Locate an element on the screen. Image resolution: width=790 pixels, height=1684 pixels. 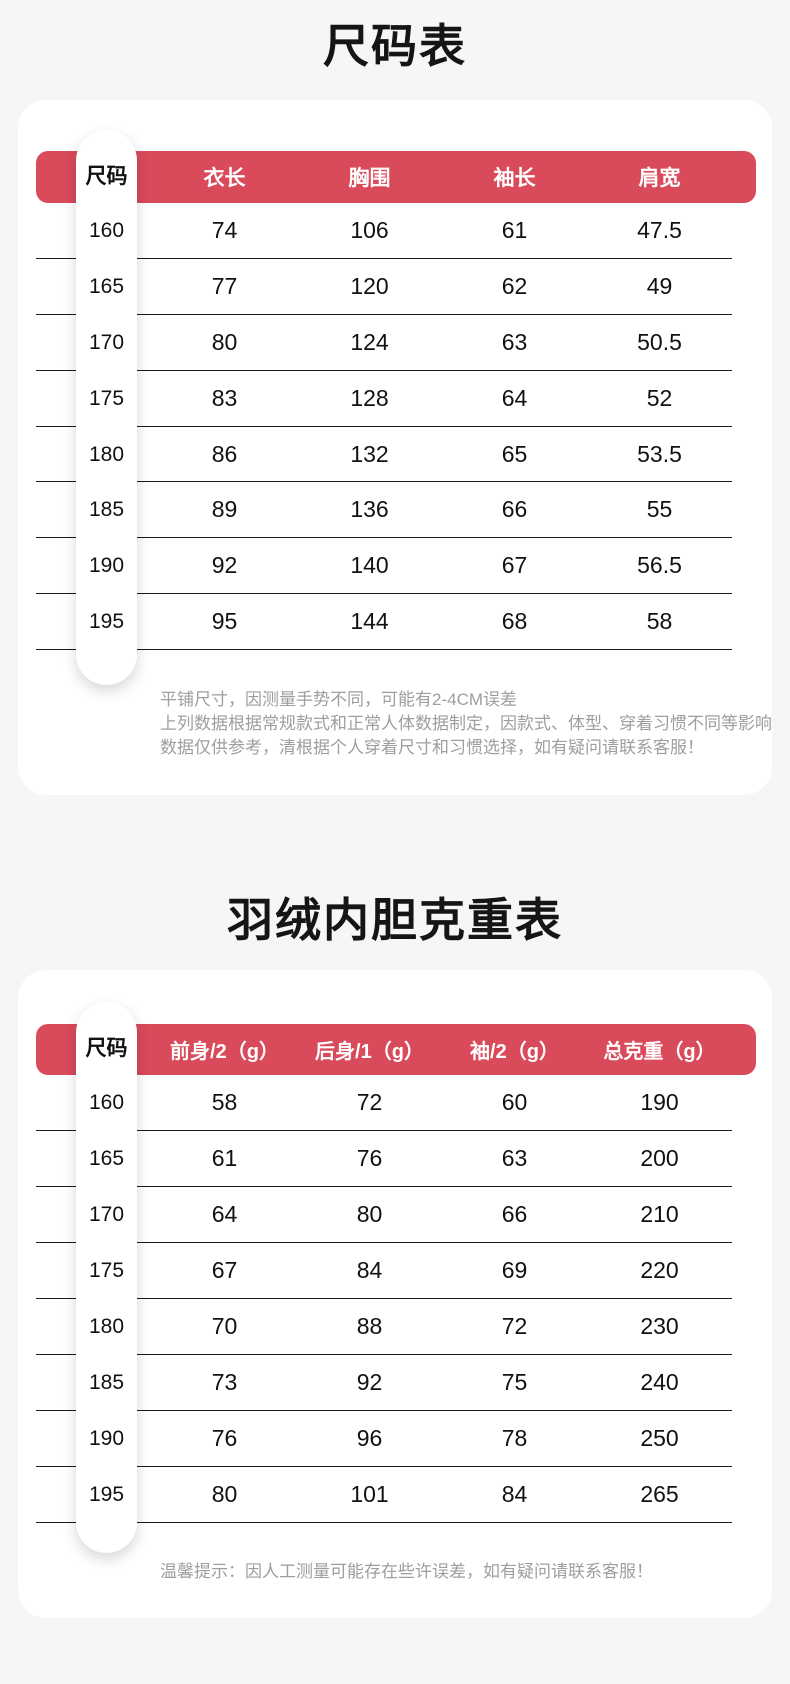
table-cell: 144 is located at coordinates (369, 621).